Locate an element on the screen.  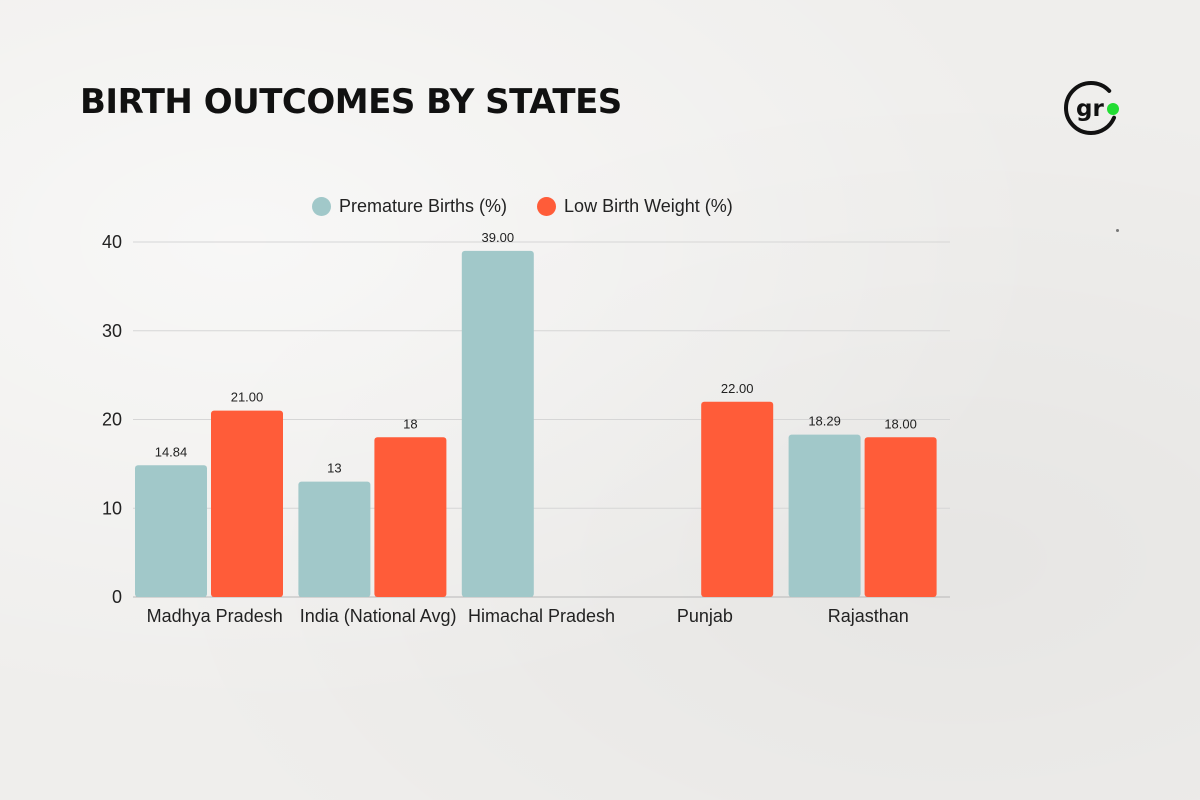
data-label: 21.00 is located at coordinates (247, 397).